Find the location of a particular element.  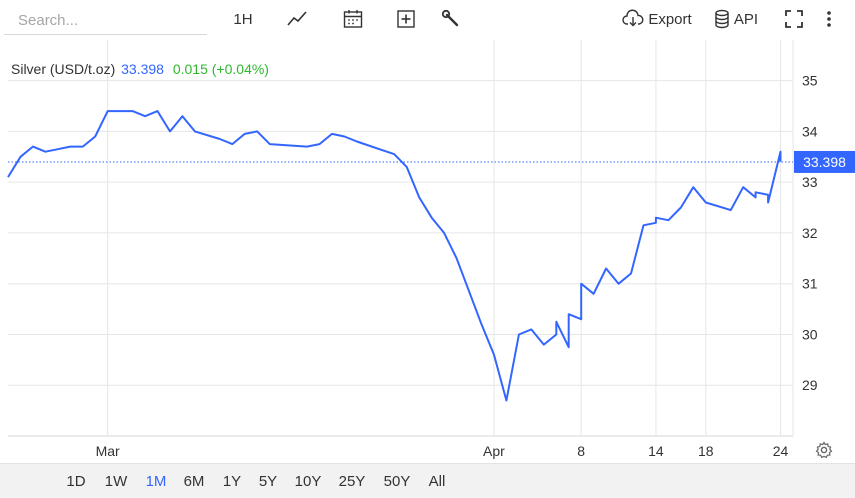

wrench-icon is located at coordinates (450, 18).